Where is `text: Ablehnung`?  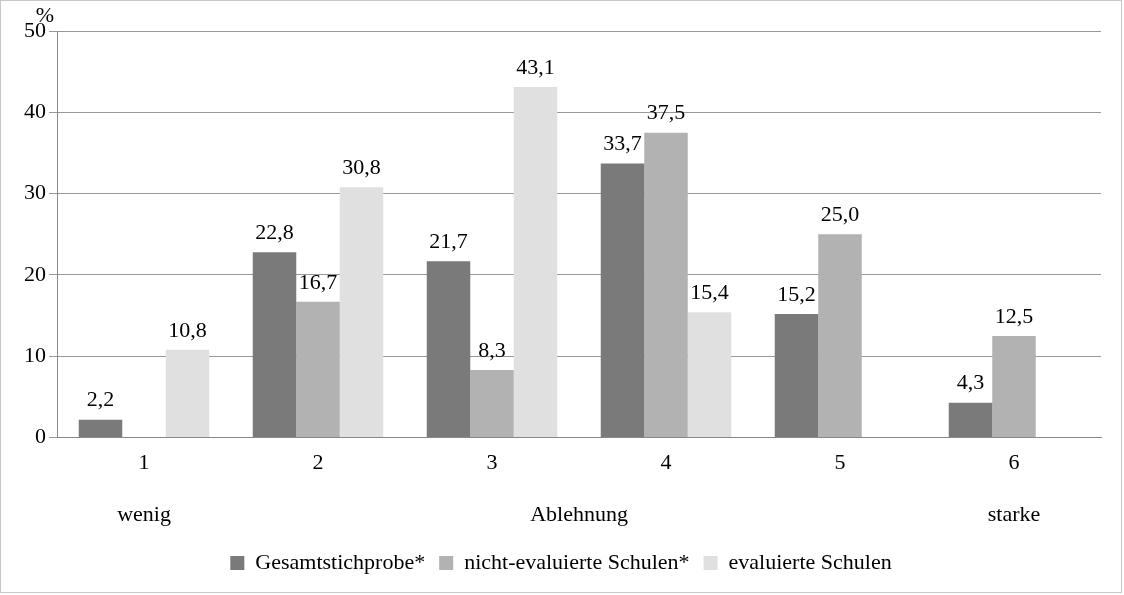
text: Ablehnung is located at coordinates (579, 514).